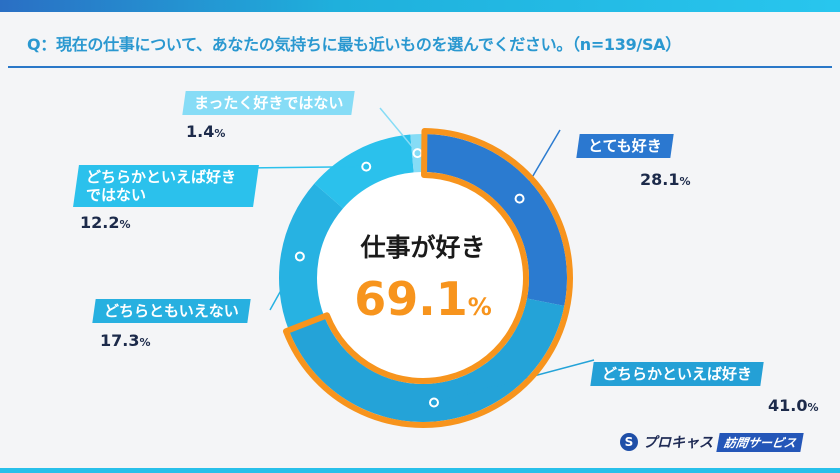  What do you see at coordinates (311, 257) in the screenshot?
I see `donut-slice-どちらともいえない` at bounding box center [311, 257].